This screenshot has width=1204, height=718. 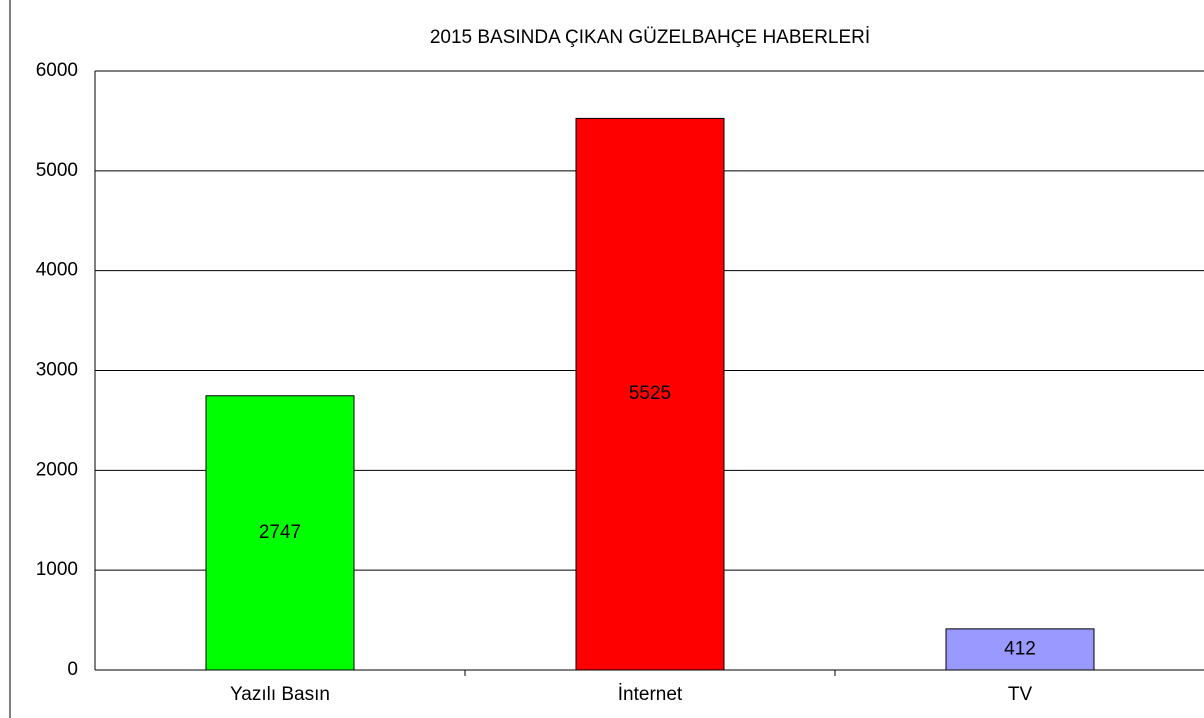 What do you see at coordinates (57, 569) in the screenshot?
I see `y-tick-label: 1000` at bounding box center [57, 569].